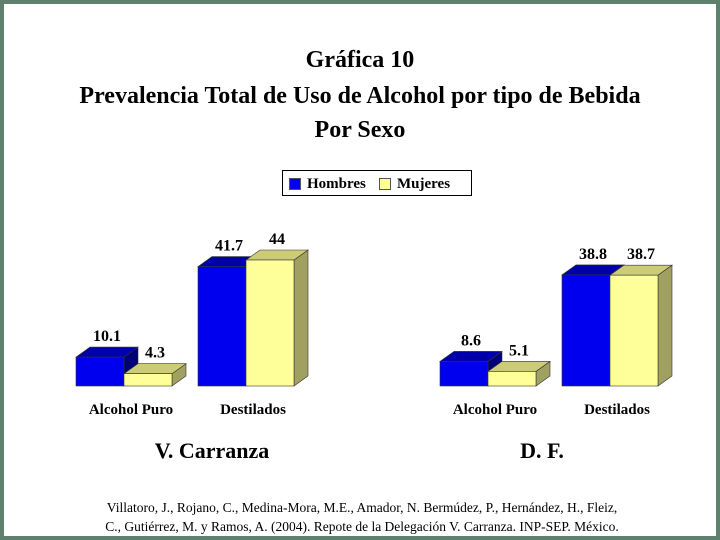  What do you see at coordinates (107, 336) in the screenshot?
I see `data-label: 10.1` at bounding box center [107, 336].